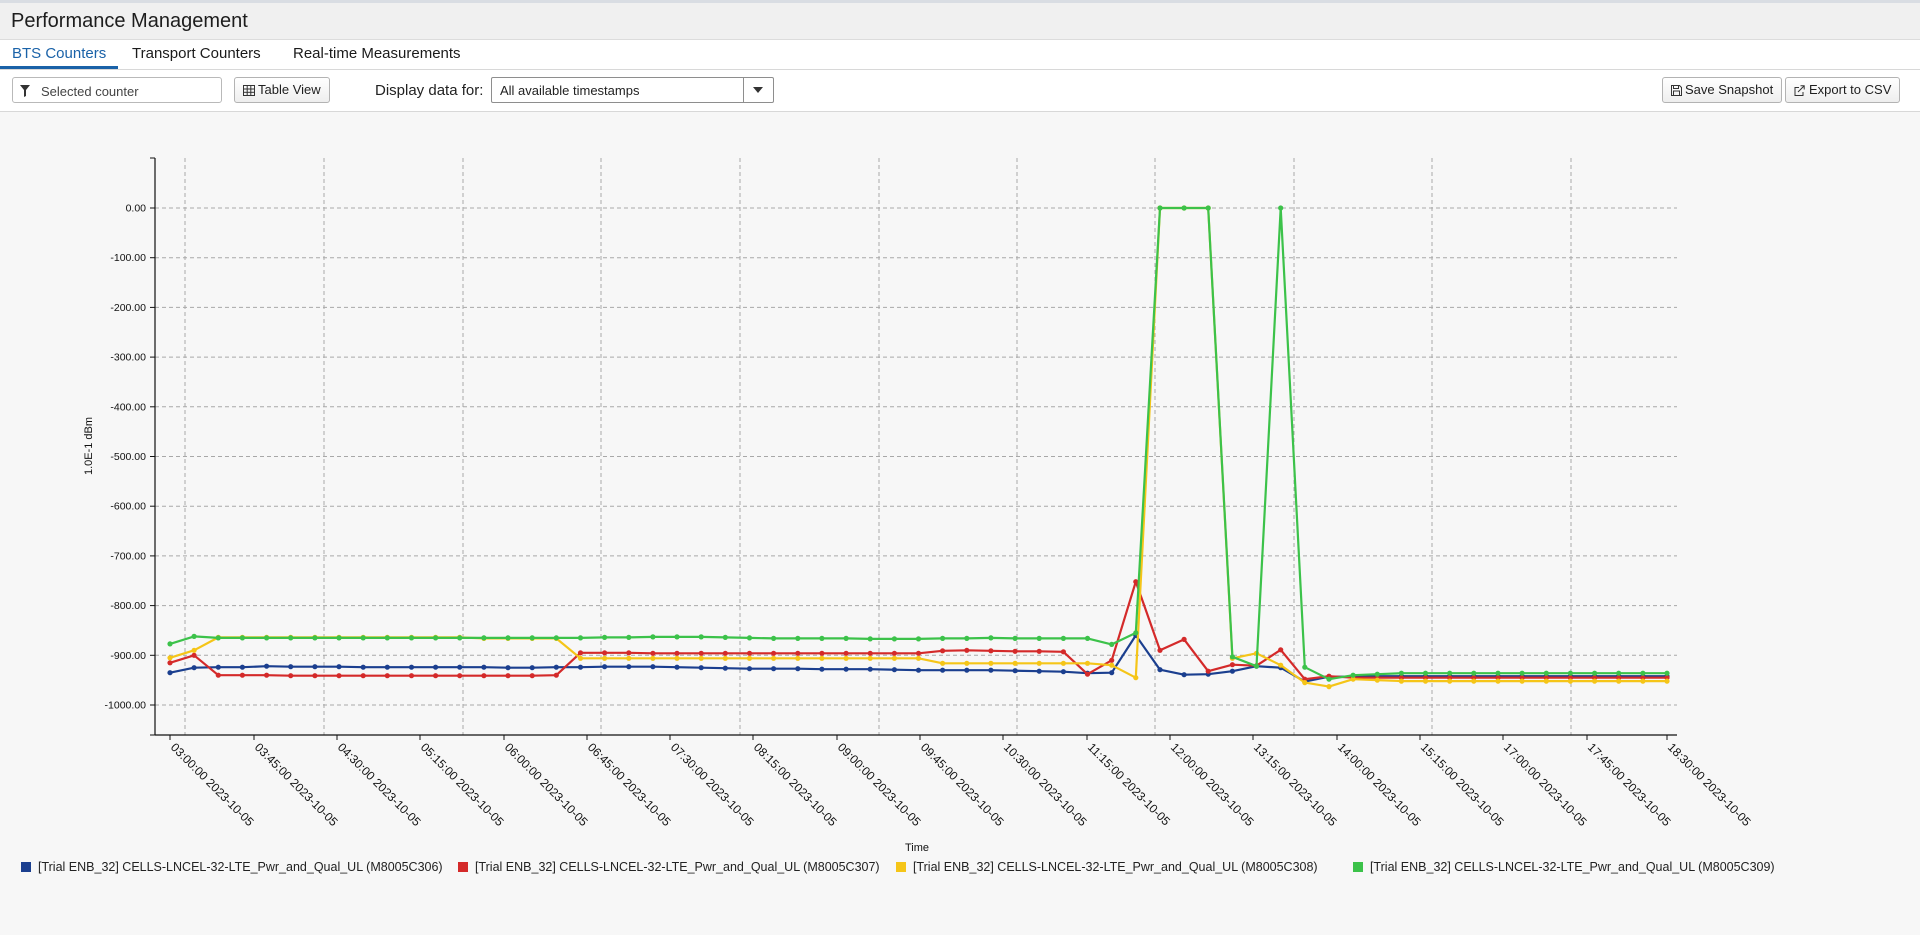  I want to click on tab-transport-counters: Transport Counters, so click(196, 53).